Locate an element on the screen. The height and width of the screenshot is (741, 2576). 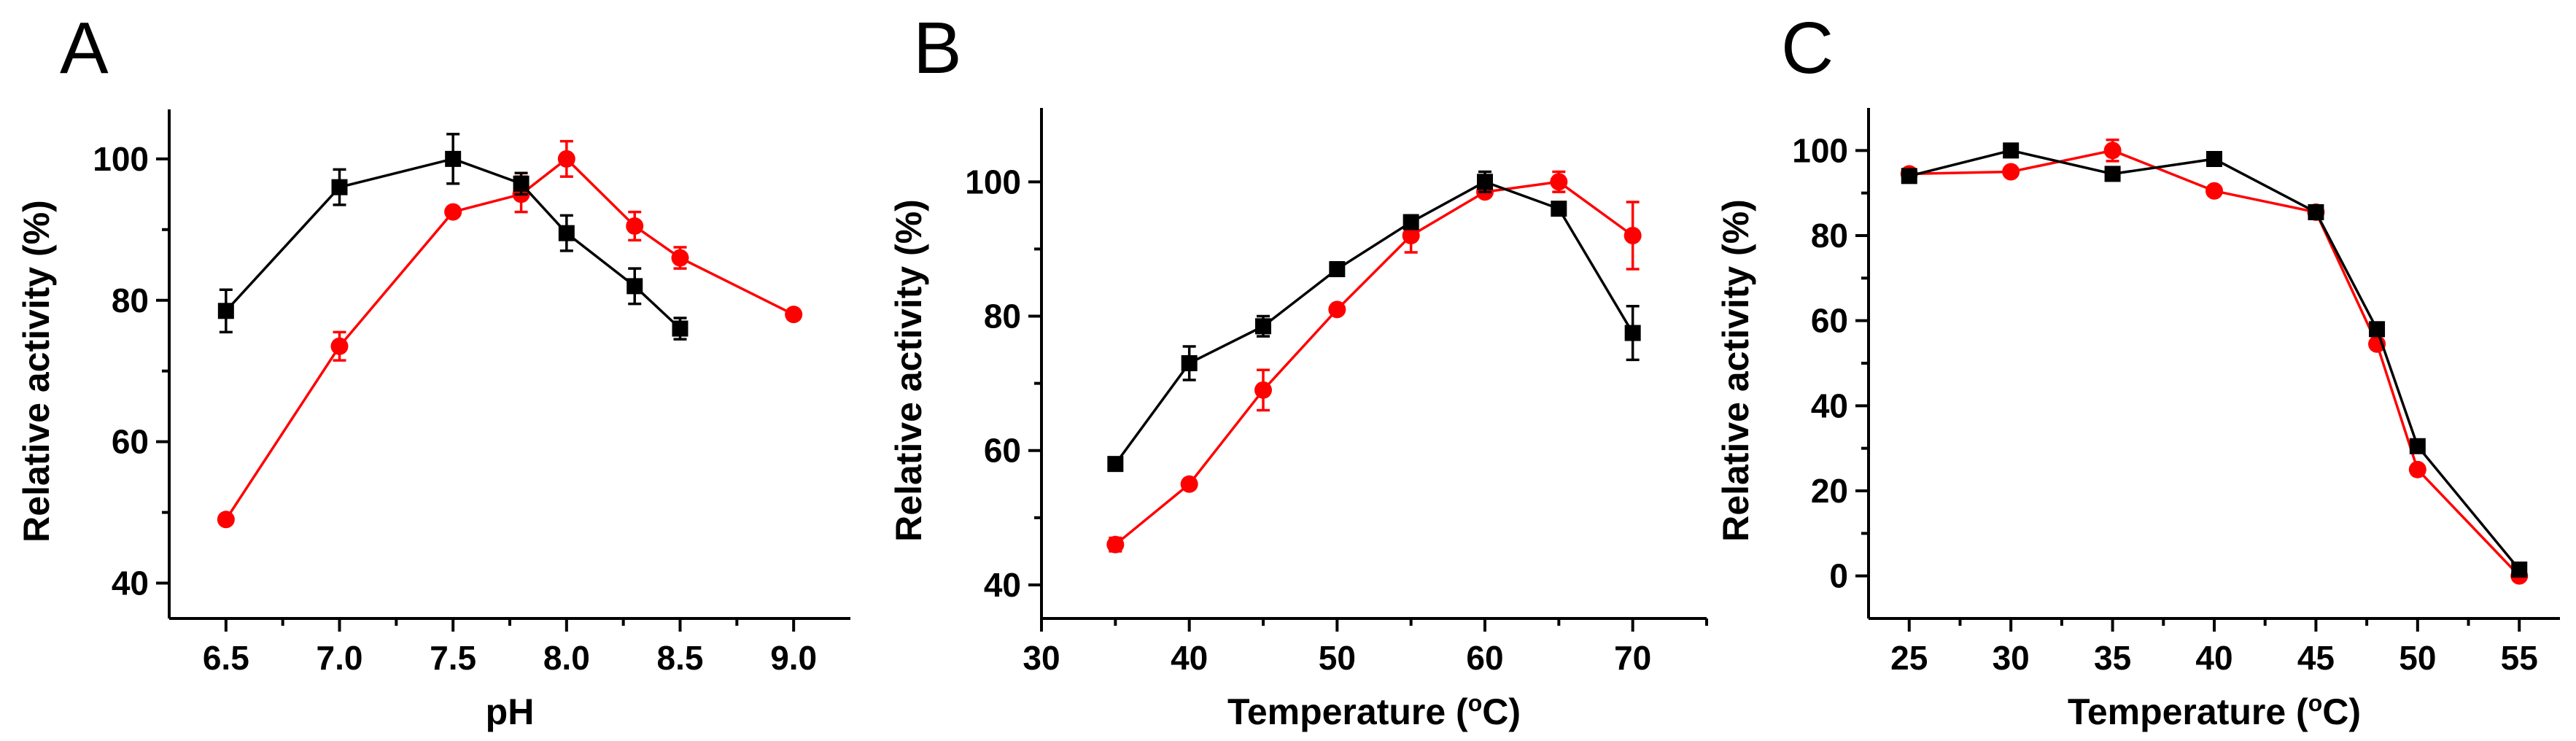
x-tick-label: 70 is located at coordinates (1633, 658).